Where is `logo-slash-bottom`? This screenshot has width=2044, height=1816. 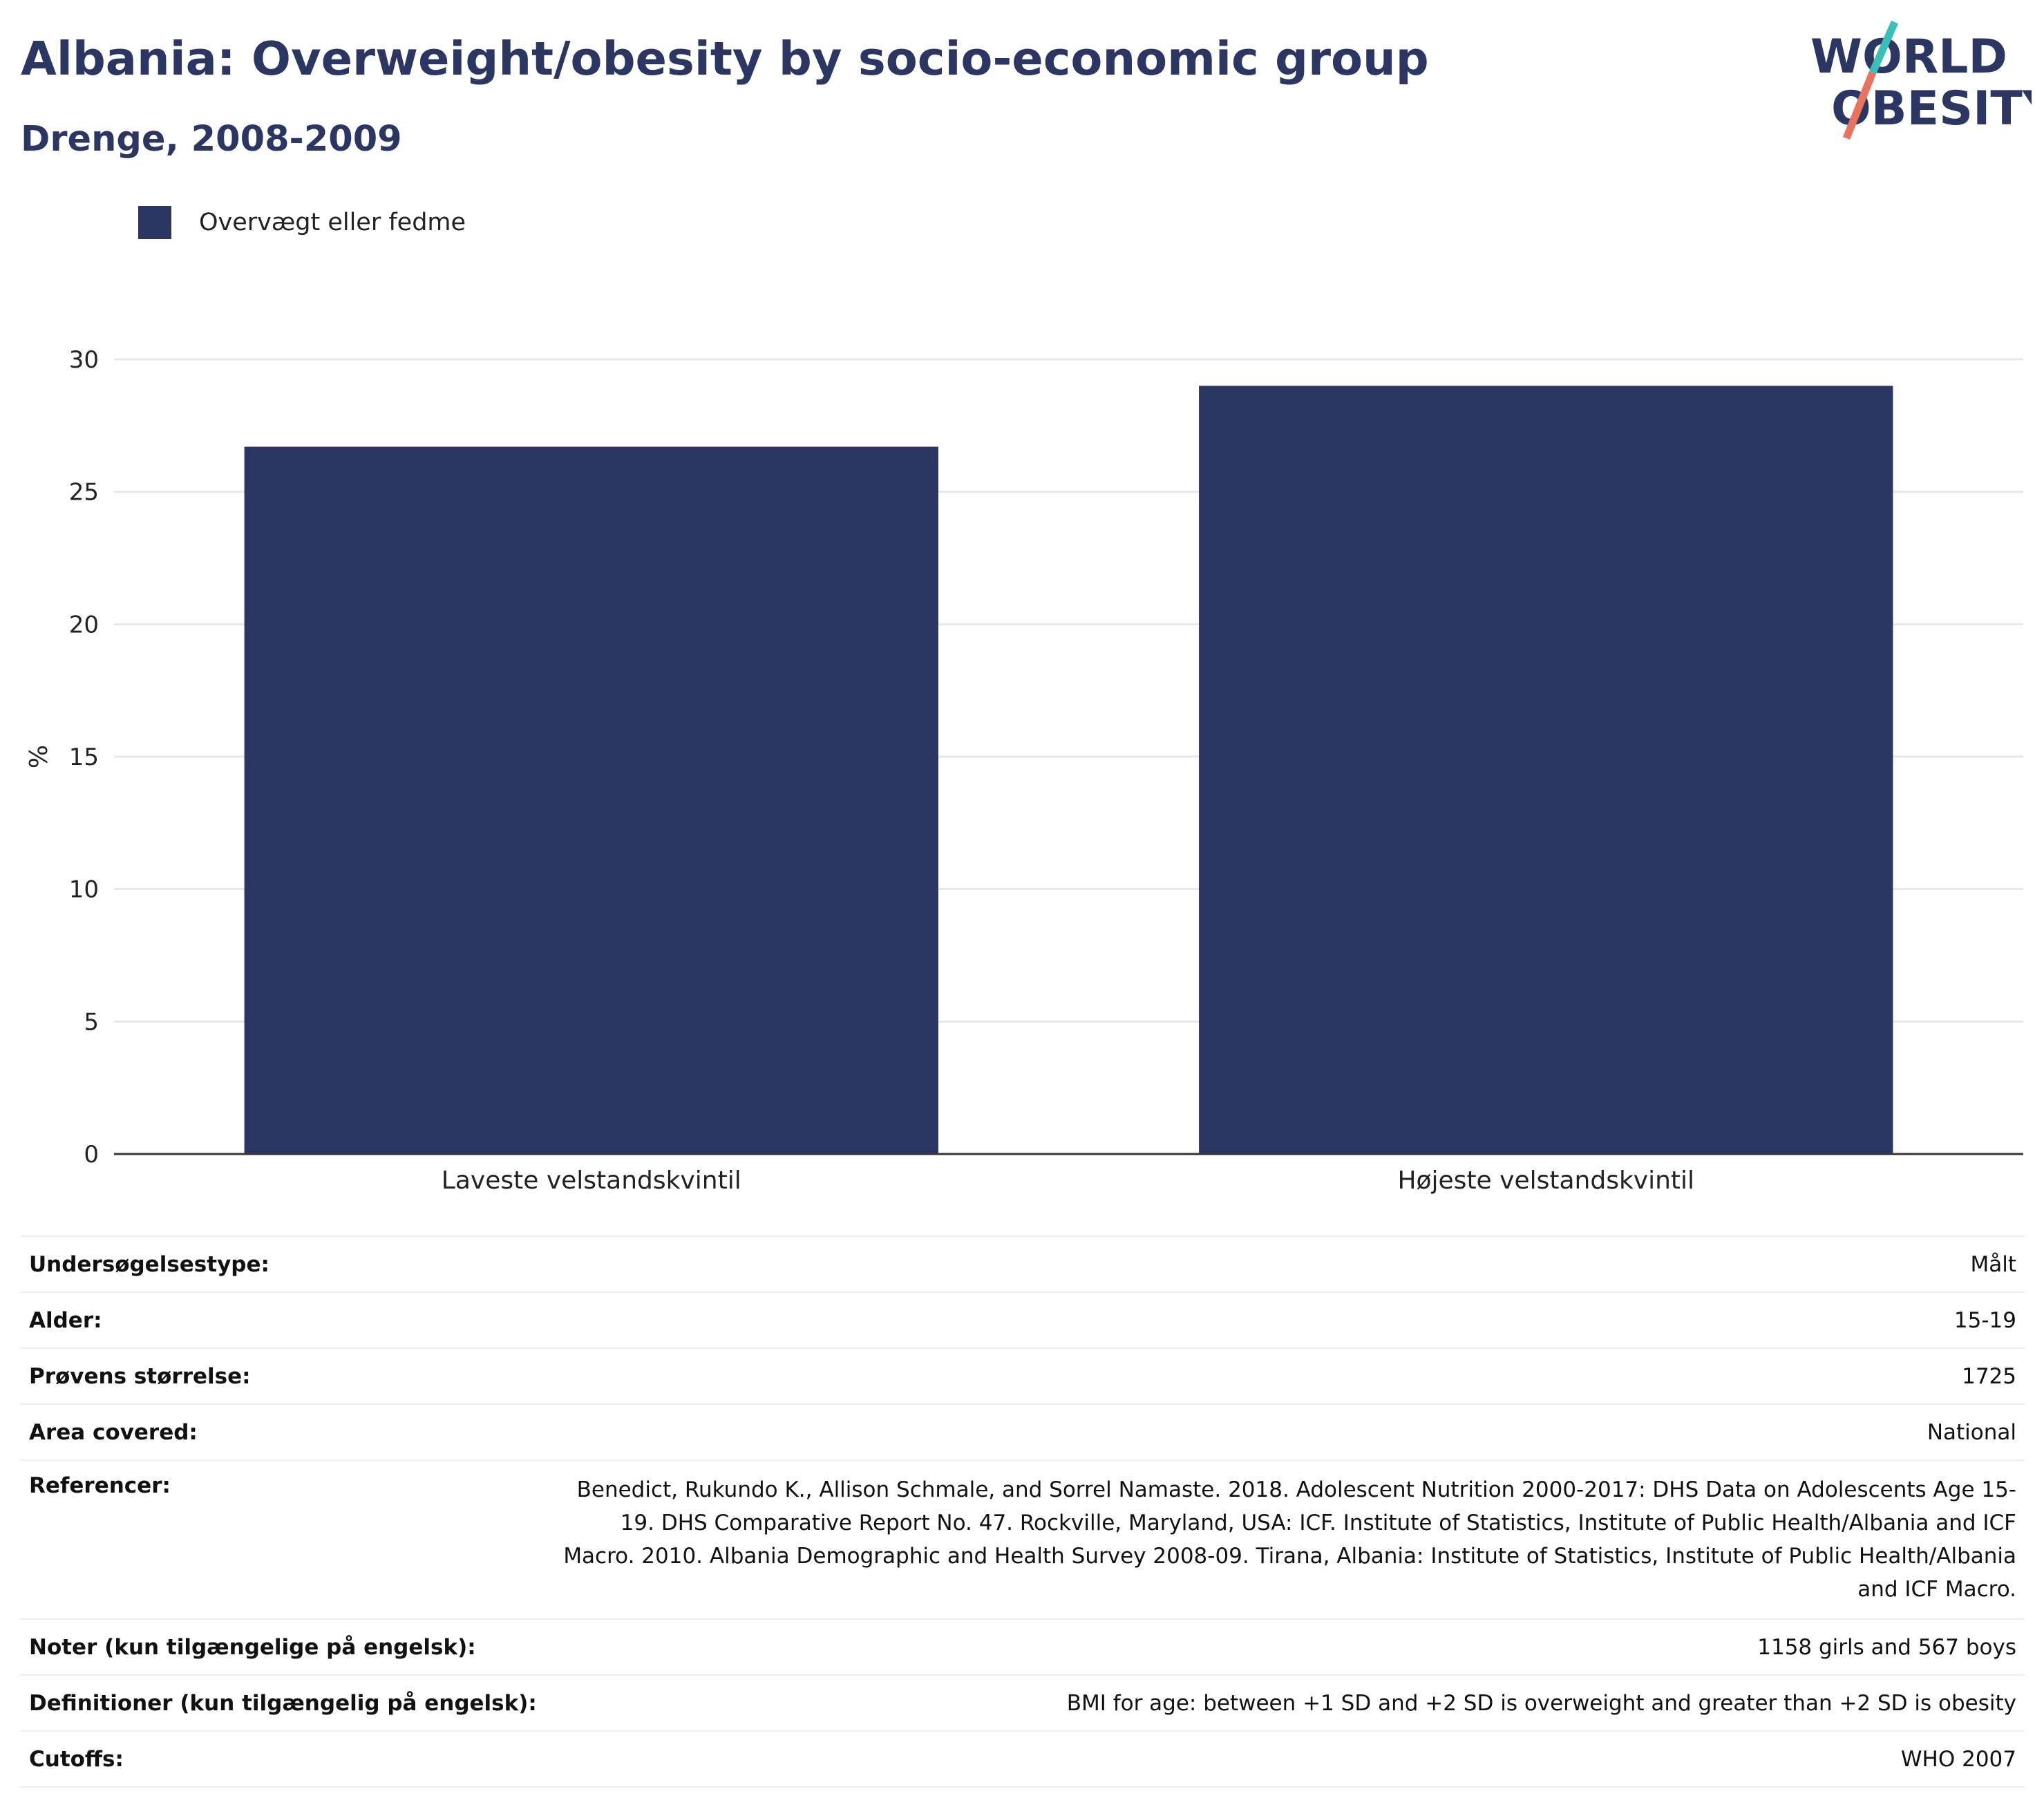 logo-slash-bottom is located at coordinates (1859, 105).